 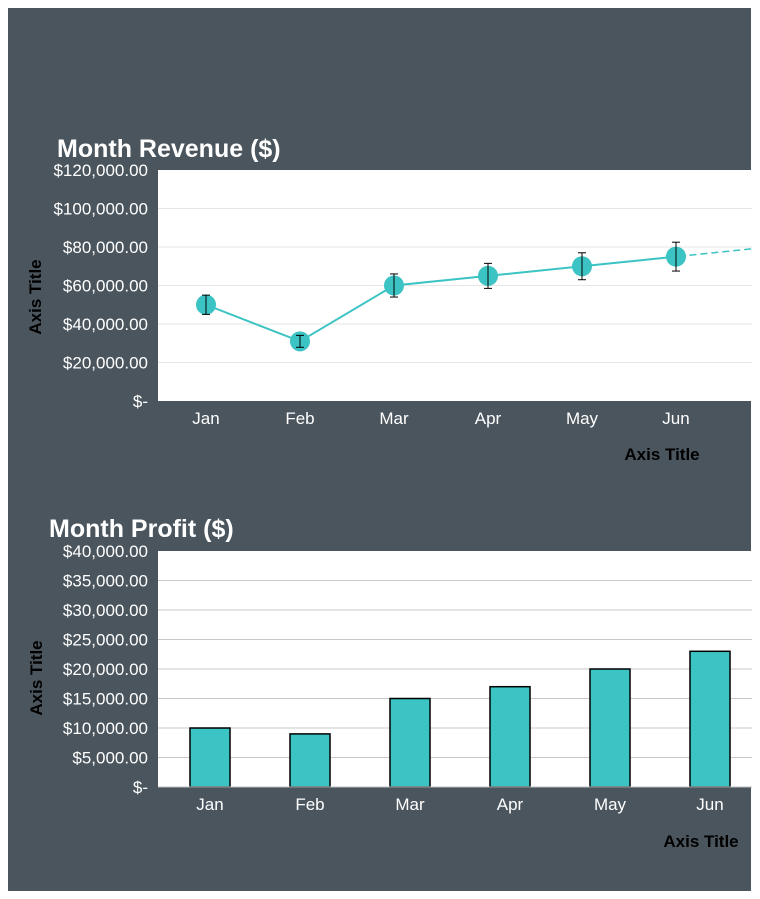 What do you see at coordinates (36, 677) in the screenshot?
I see `profit-y-axis-title: Axis Title` at bounding box center [36, 677].